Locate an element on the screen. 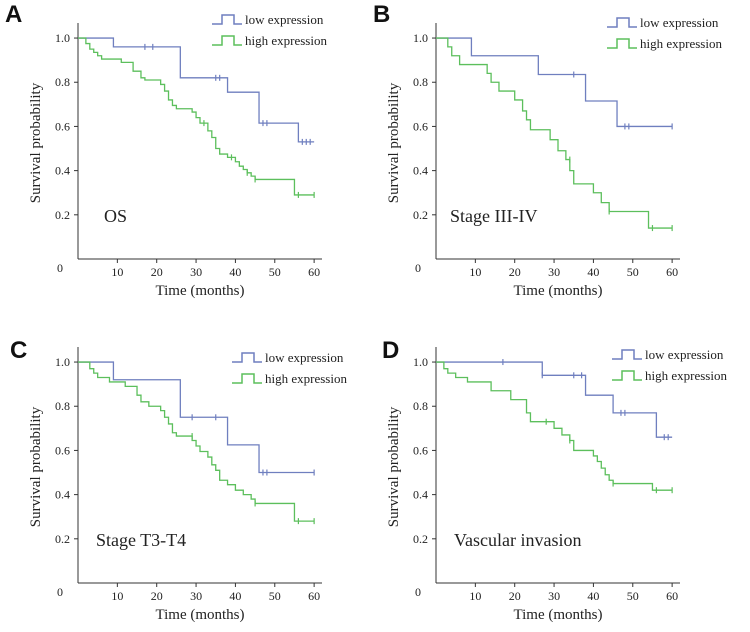 This screenshot has width=750, height=632. panel-annotation: OS is located at coordinates (115, 216).